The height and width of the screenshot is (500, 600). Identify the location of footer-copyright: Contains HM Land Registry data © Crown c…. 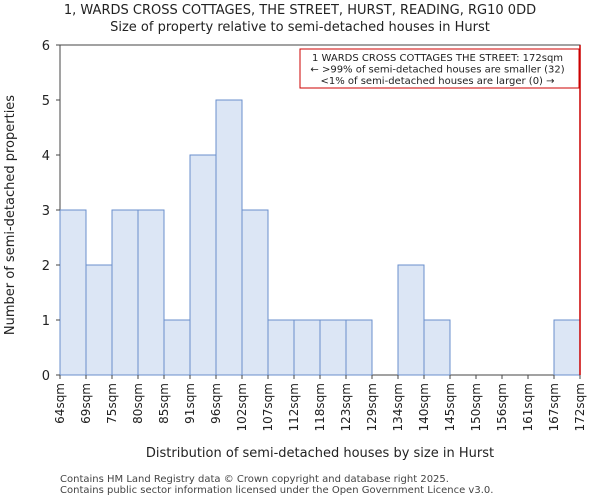
(254, 479).